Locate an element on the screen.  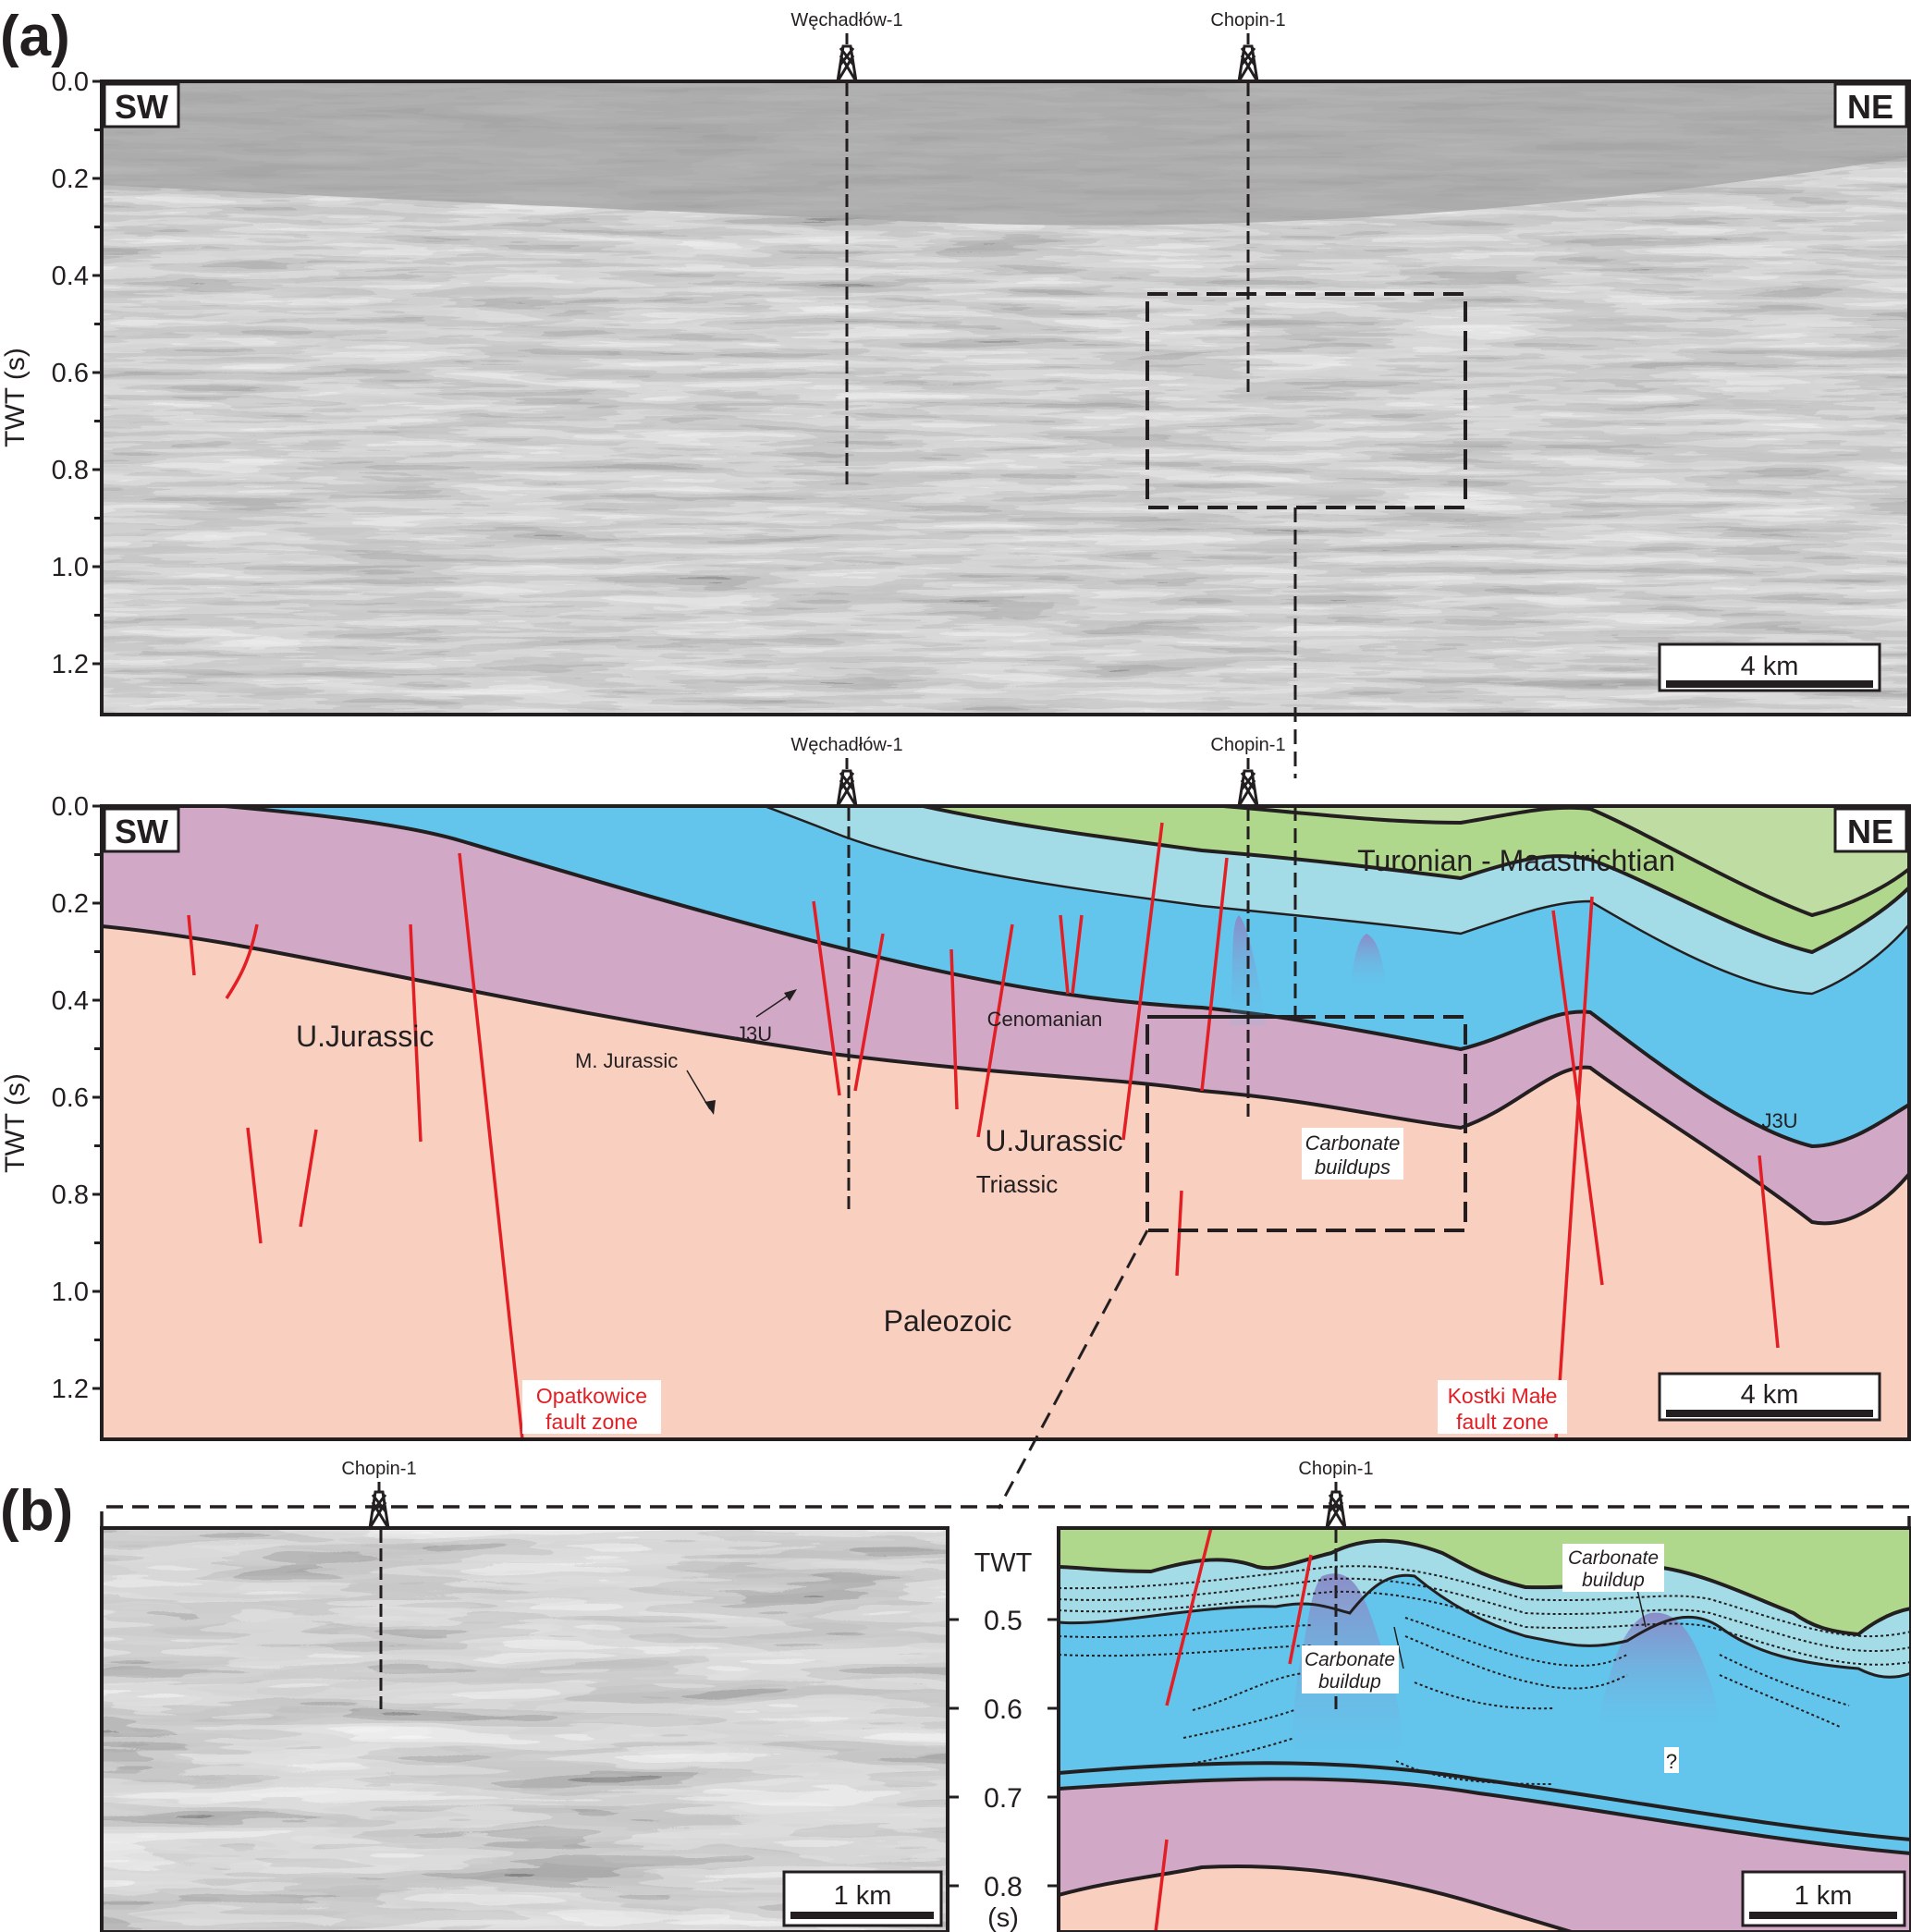
label-question: ? is located at coordinates (1672, 1761).